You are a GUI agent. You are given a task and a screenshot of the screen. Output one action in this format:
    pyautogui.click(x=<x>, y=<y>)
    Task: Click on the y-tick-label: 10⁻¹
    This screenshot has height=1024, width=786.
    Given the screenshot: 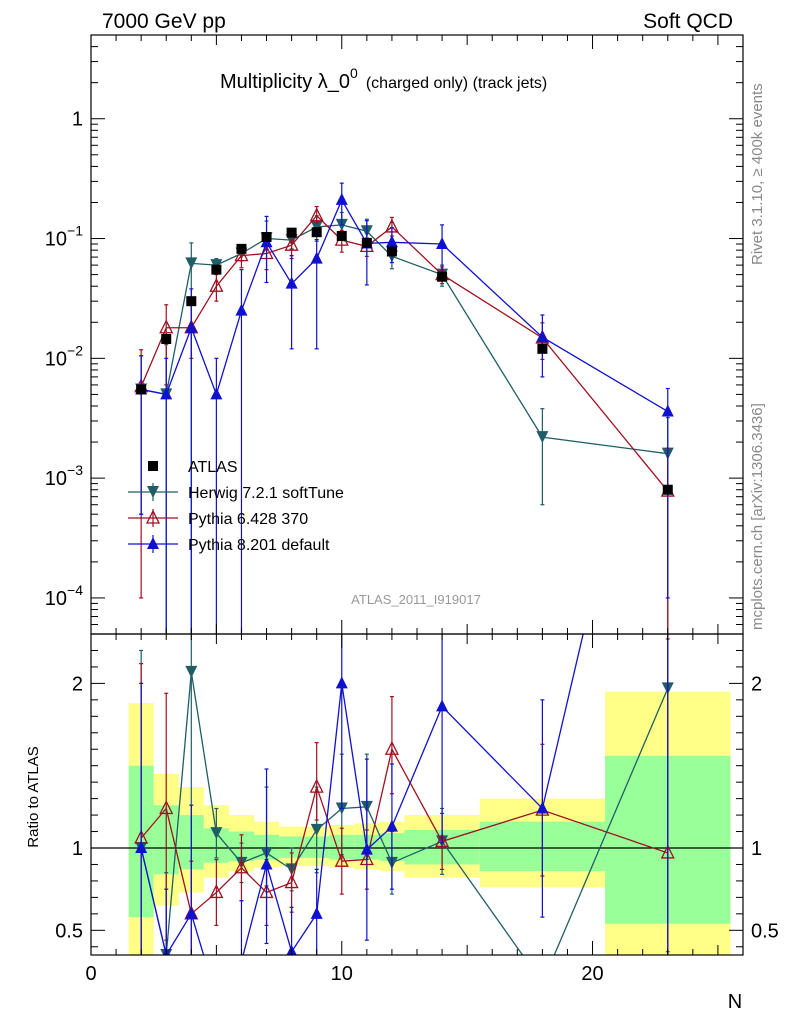 What is the action you would take?
    pyautogui.click(x=64, y=237)
    